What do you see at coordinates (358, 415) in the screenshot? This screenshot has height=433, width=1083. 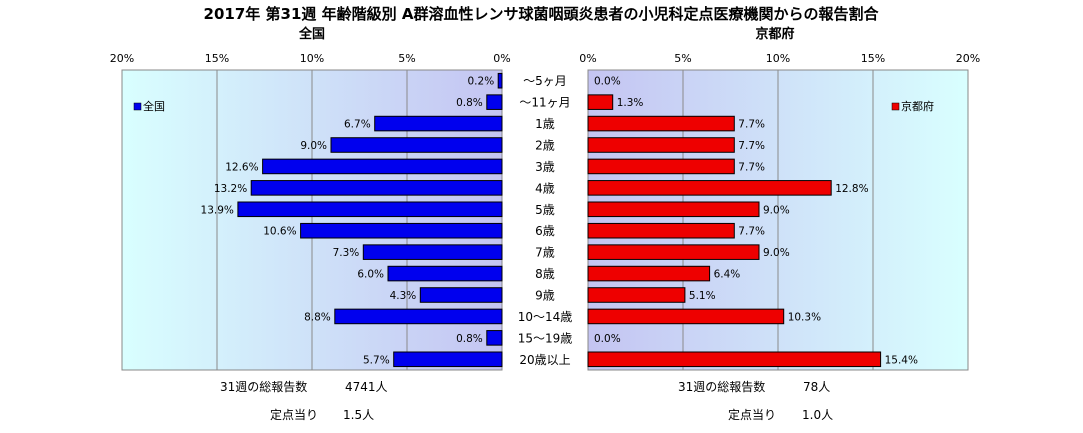 I see `national-per-value: 1.5人` at bounding box center [358, 415].